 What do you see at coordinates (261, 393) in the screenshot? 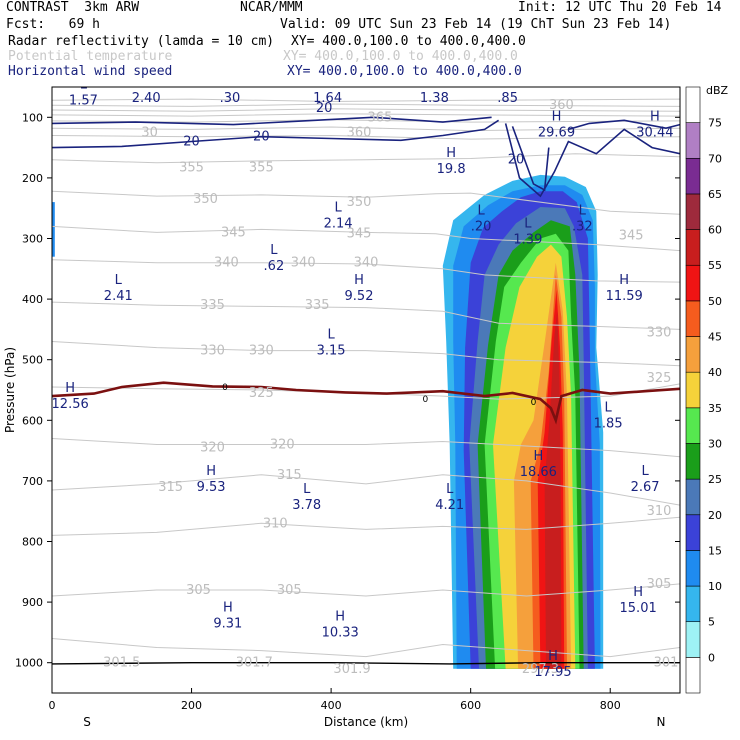
I see `theta-label: 325` at bounding box center [261, 393].